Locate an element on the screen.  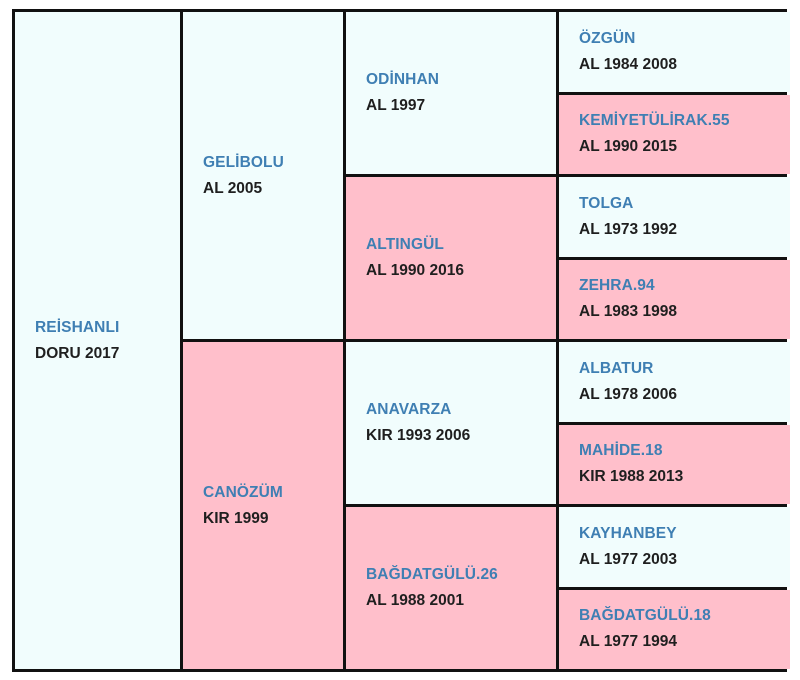
horse-name-link: KEMİYETÜLİRAK.55 is located at coordinates (654, 121).